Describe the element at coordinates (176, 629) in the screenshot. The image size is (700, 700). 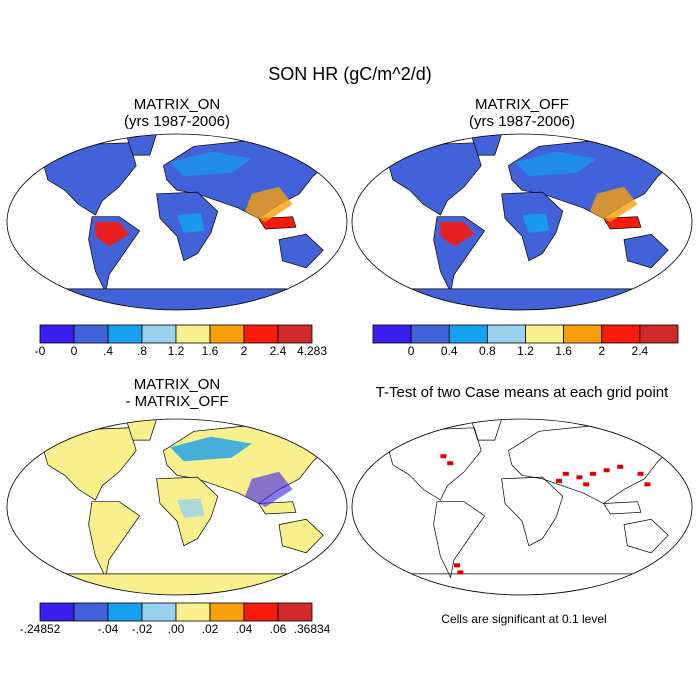
I see `colorbar-label: .00` at that location.